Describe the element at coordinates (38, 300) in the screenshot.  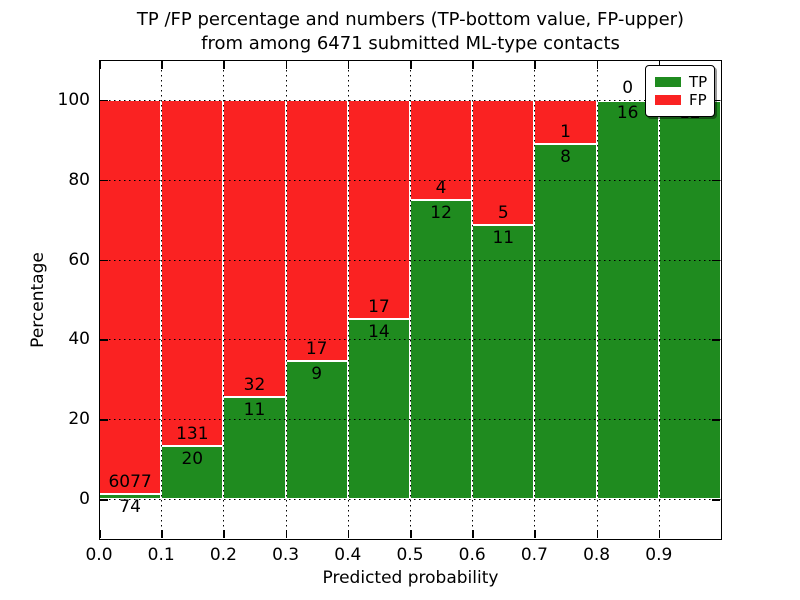
I see `y-axis-label: Percentage` at that location.